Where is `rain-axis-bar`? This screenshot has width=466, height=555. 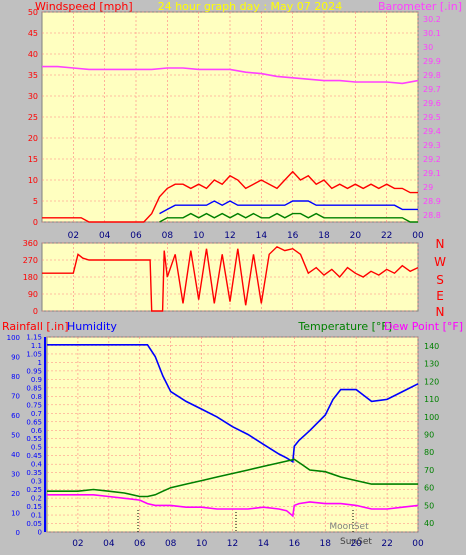 rain-axis-bar is located at coordinates (45, 434).